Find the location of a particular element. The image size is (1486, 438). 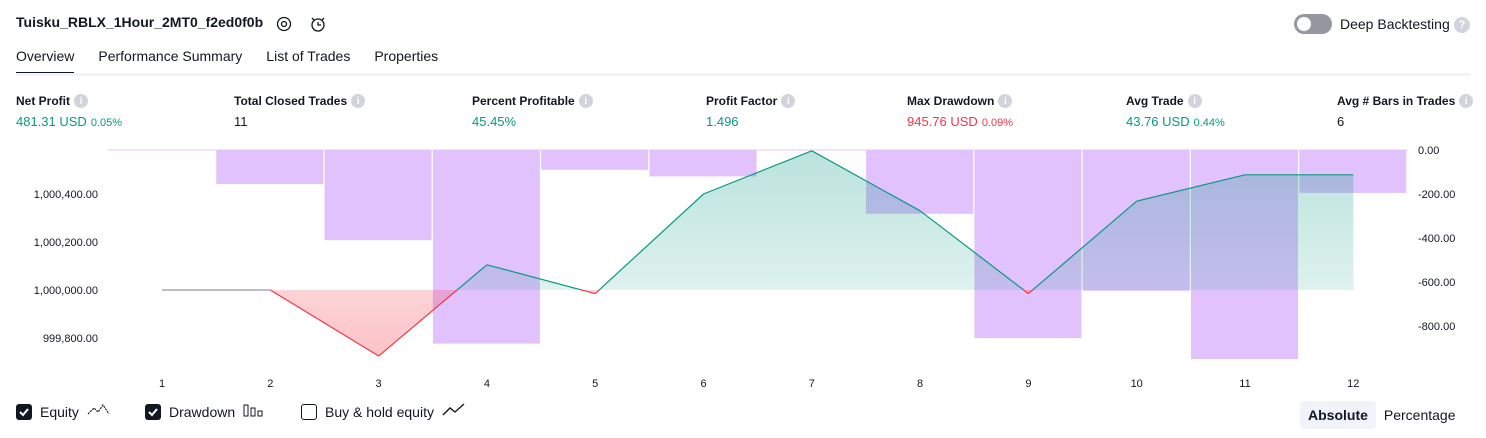

equity-checkbox is located at coordinates (24, 411).